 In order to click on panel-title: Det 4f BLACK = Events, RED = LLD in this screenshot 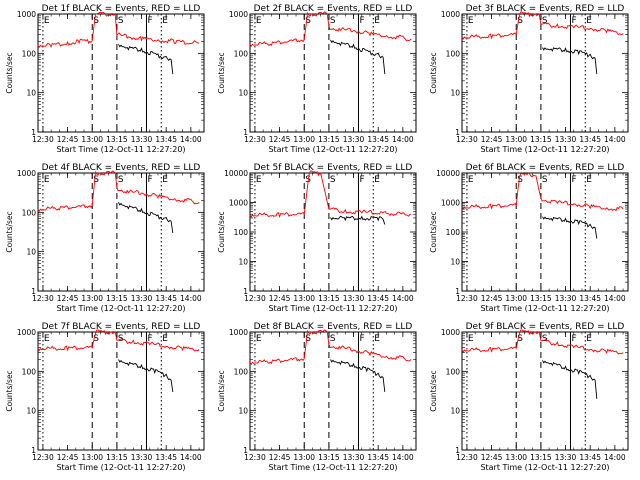, I will do `click(121, 168)`.